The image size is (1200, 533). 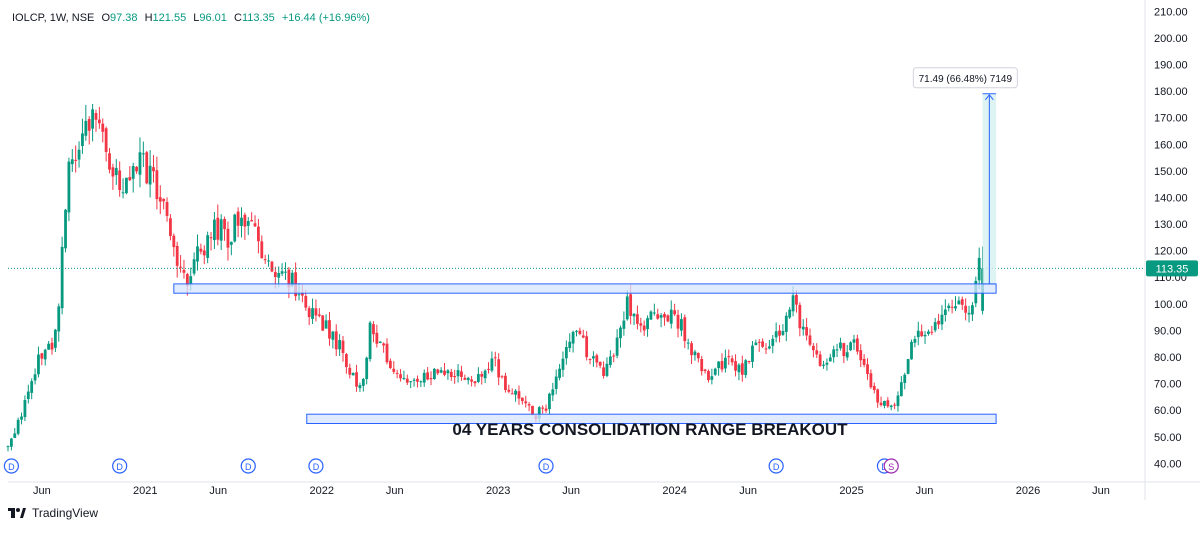 I want to click on tradingview-branding: TradingView, so click(x=53, y=513).